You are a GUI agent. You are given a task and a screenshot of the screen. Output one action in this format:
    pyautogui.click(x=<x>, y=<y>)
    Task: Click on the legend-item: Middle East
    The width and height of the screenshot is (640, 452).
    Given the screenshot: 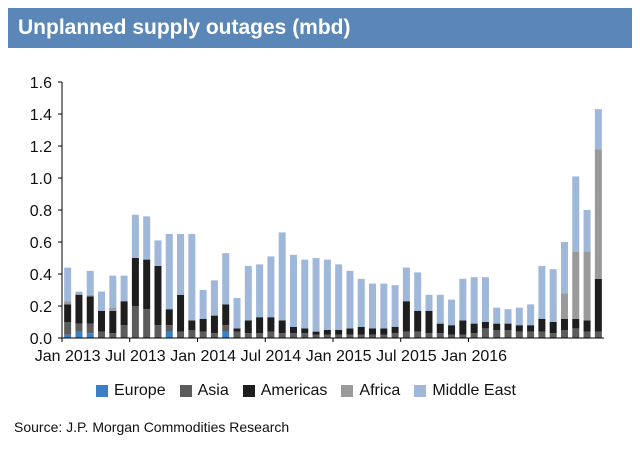 What is the action you would take?
    pyautogui.click(x=465, y=391)
    